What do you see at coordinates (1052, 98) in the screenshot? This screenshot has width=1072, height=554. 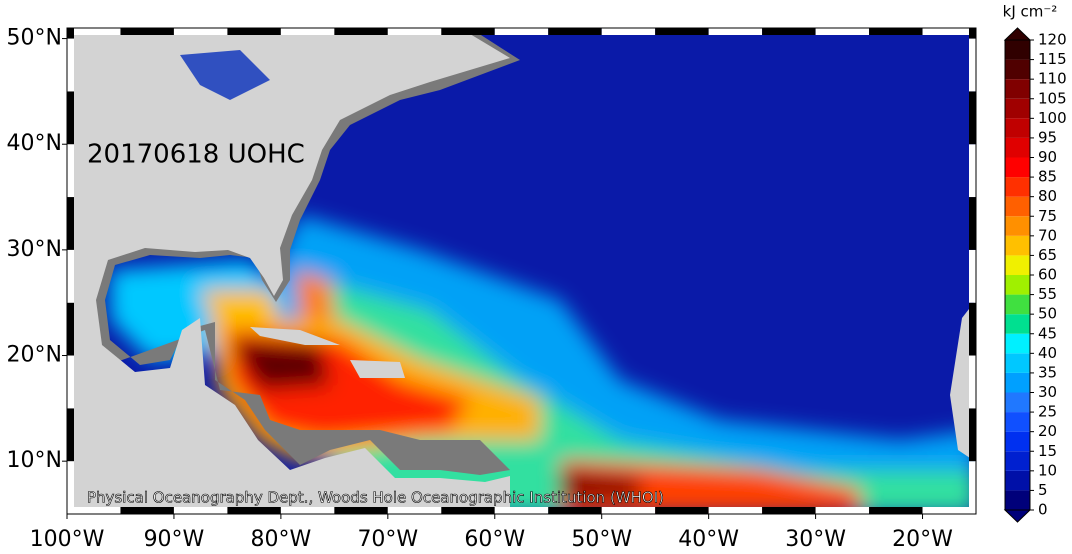 I see `colorbar-tick-label: 105` at bounding box center [1052, 98].